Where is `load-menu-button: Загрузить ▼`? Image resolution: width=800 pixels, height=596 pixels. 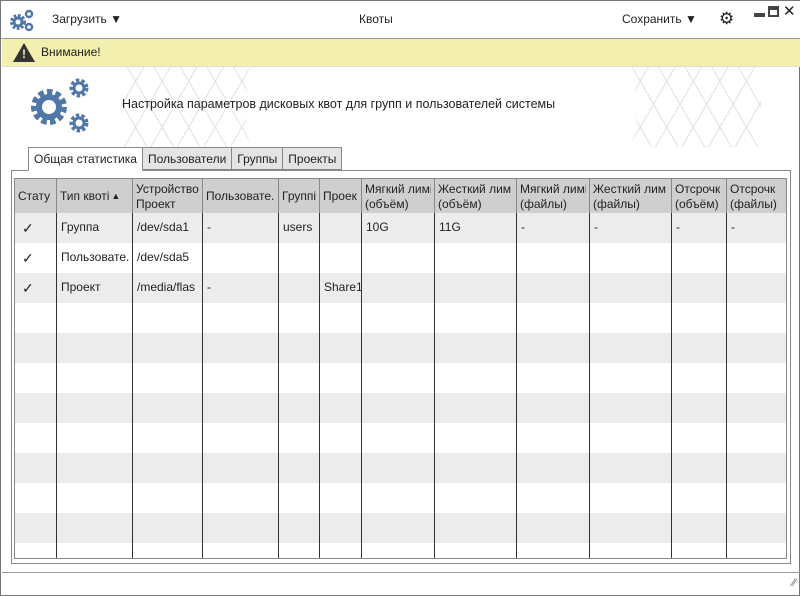 load-menu-button: Загрузить ▼ is located at coordinates (87, 19).